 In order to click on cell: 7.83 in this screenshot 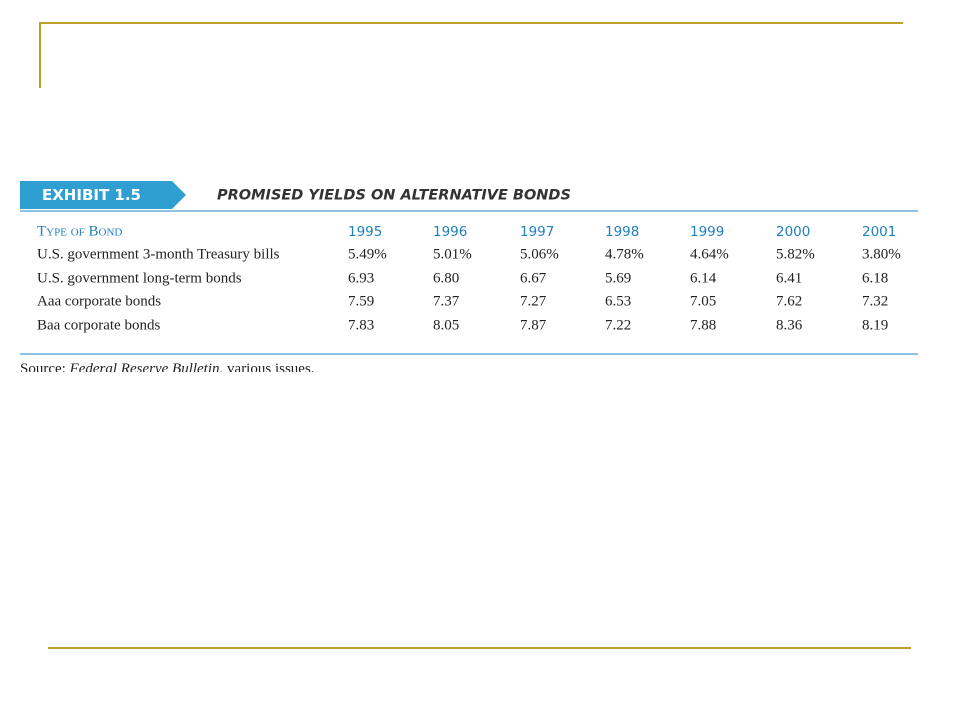, I will do `click(361, 325)`.